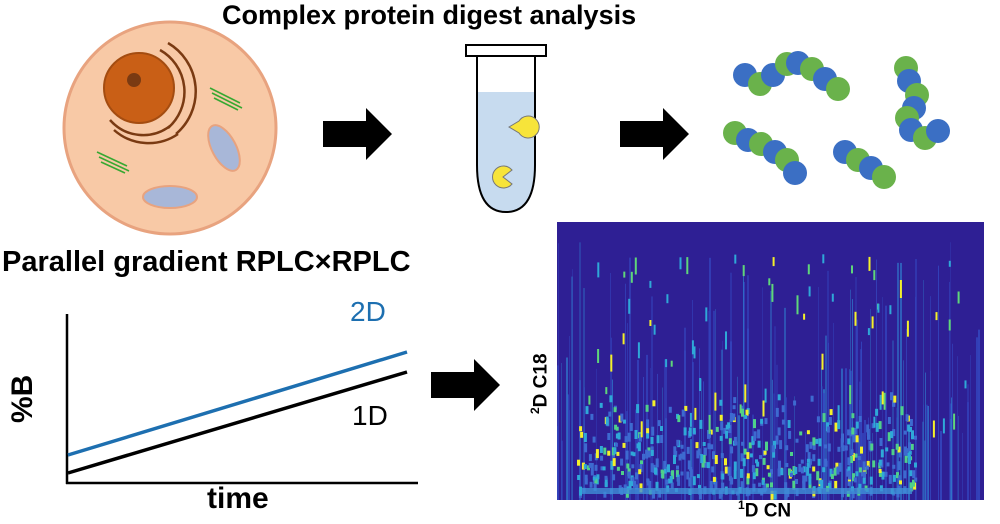 This screenshot has width=1000, height=524. What do you see at coordinates (238, 498) in the screenshot?
I see `gradient-x-label: time` at bounding box center [238, 498].